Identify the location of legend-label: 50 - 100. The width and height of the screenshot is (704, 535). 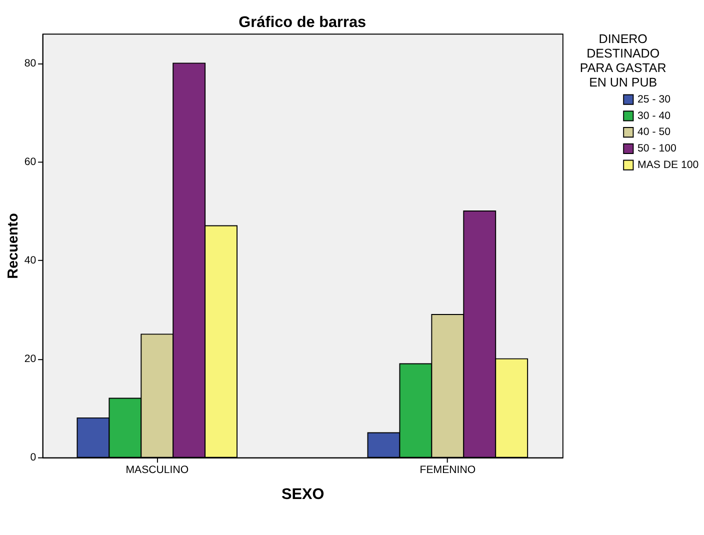
(657, 148).